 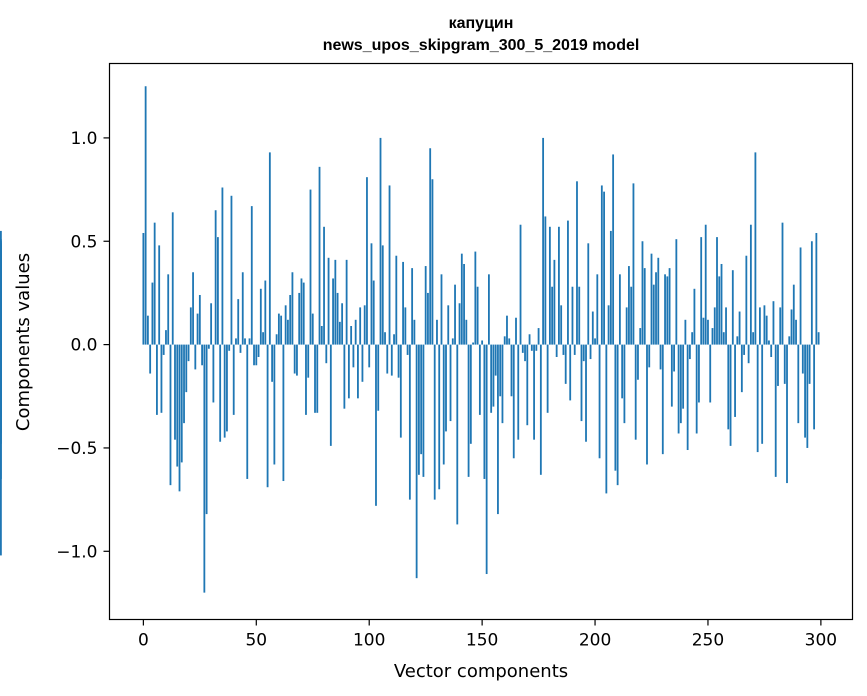 What do you see at coordinates (76, 449) in the screenshot?
I see `y-tick-label: −0.5` at bounding box center [76, 449].